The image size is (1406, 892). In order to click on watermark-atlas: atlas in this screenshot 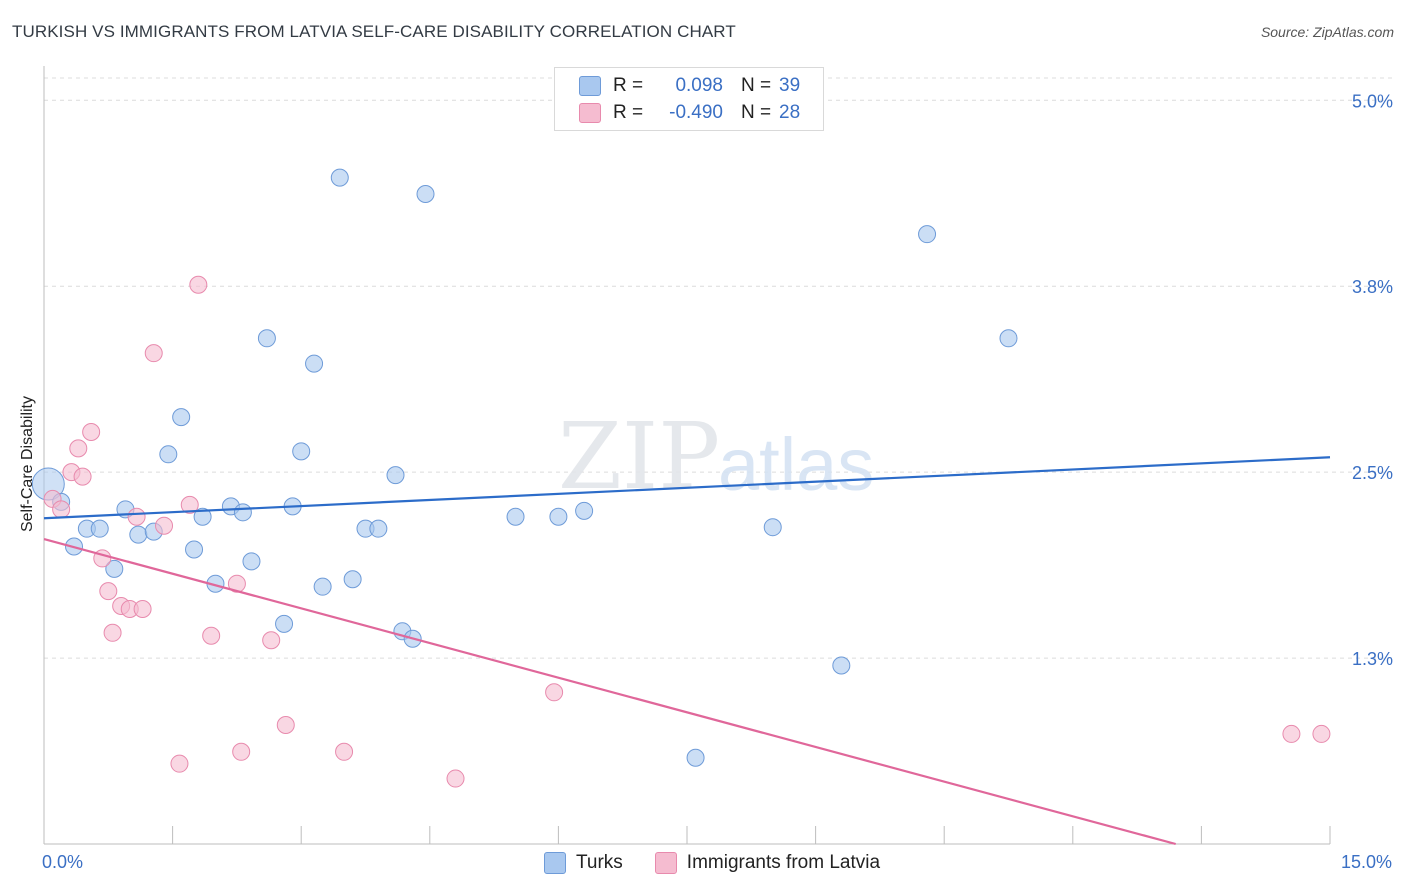, I will do `click(796, 464)`.